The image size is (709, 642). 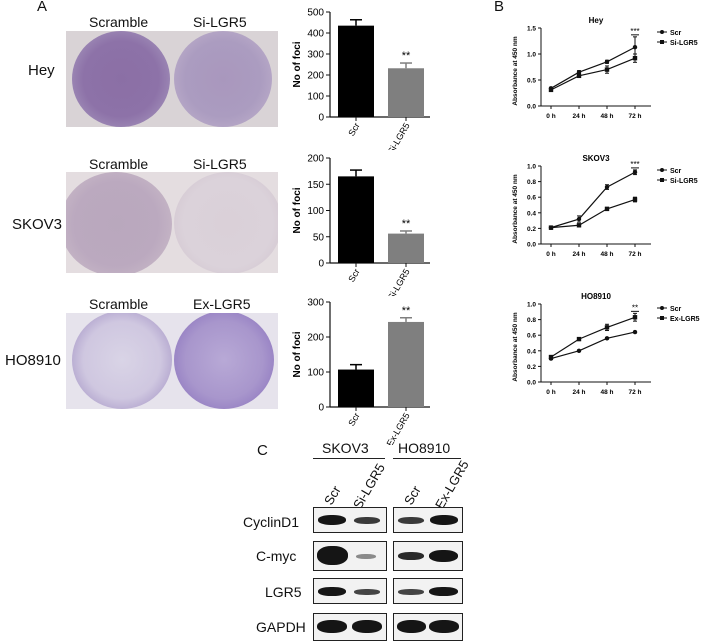 What do you see at coordinates (606, 392) in the screenshot?
I see `x-tick-label: 48 h` at bounding box center [606, 392].